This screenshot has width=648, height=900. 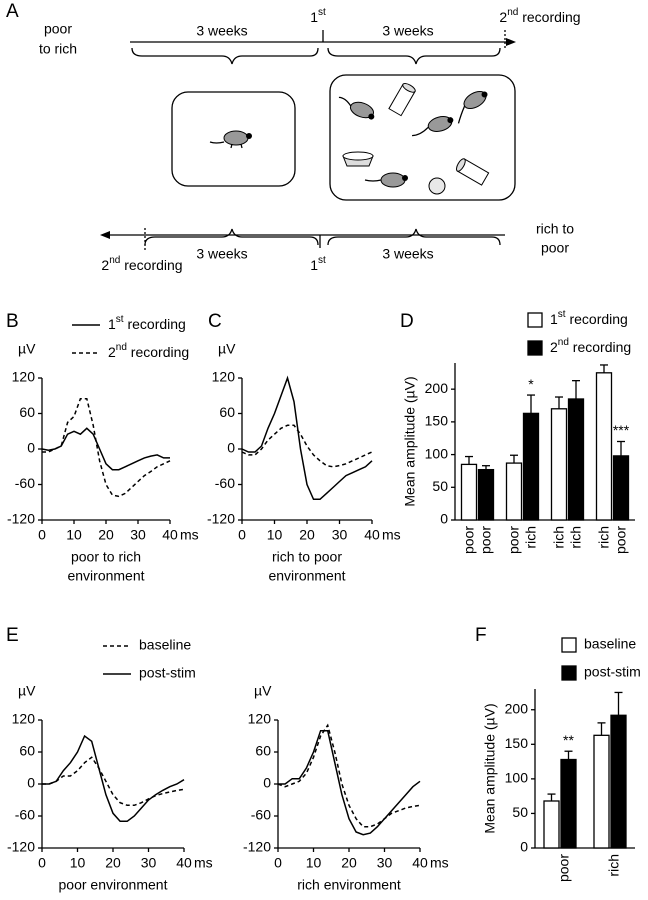 I want to click on legend-label: post-stim, so click(x=612, y=672).